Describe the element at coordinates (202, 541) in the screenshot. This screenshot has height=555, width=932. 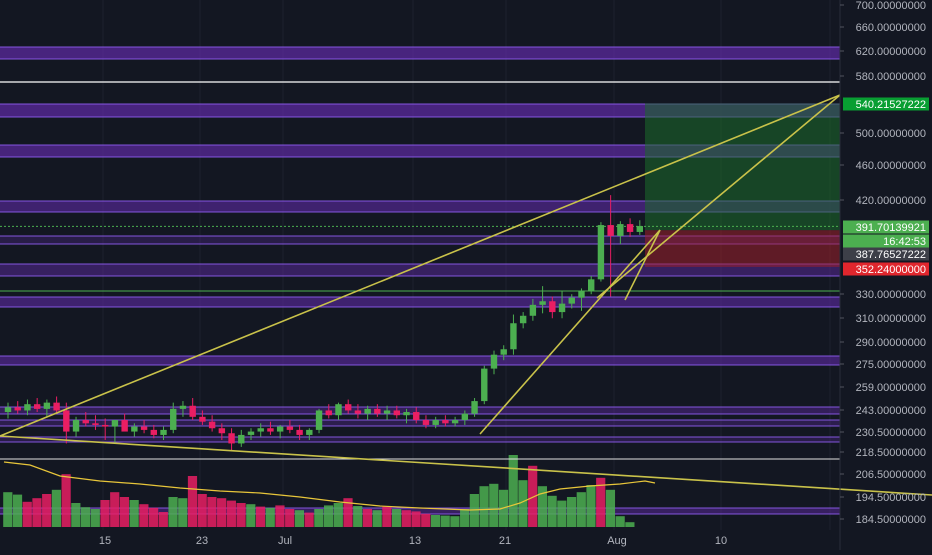
I see `time-tick-label: 23` at that location.